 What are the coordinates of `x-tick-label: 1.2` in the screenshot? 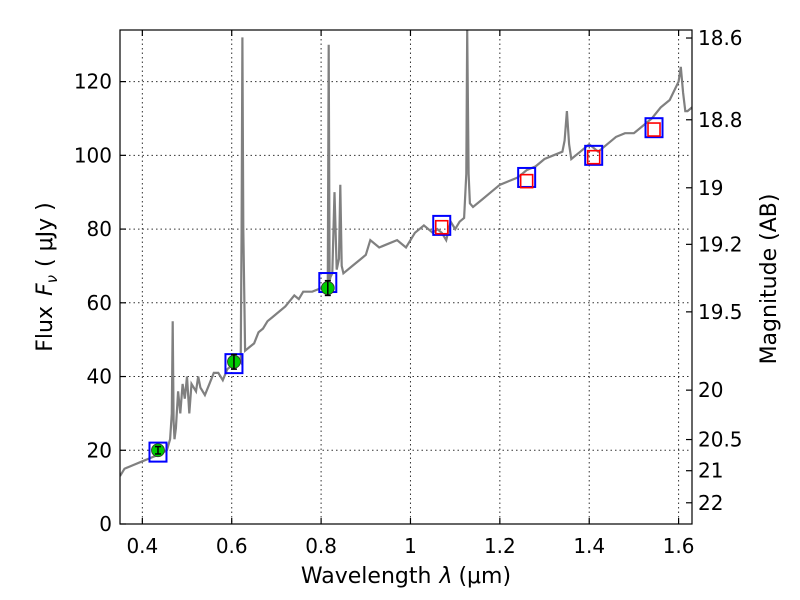 It's located at (500, 546).